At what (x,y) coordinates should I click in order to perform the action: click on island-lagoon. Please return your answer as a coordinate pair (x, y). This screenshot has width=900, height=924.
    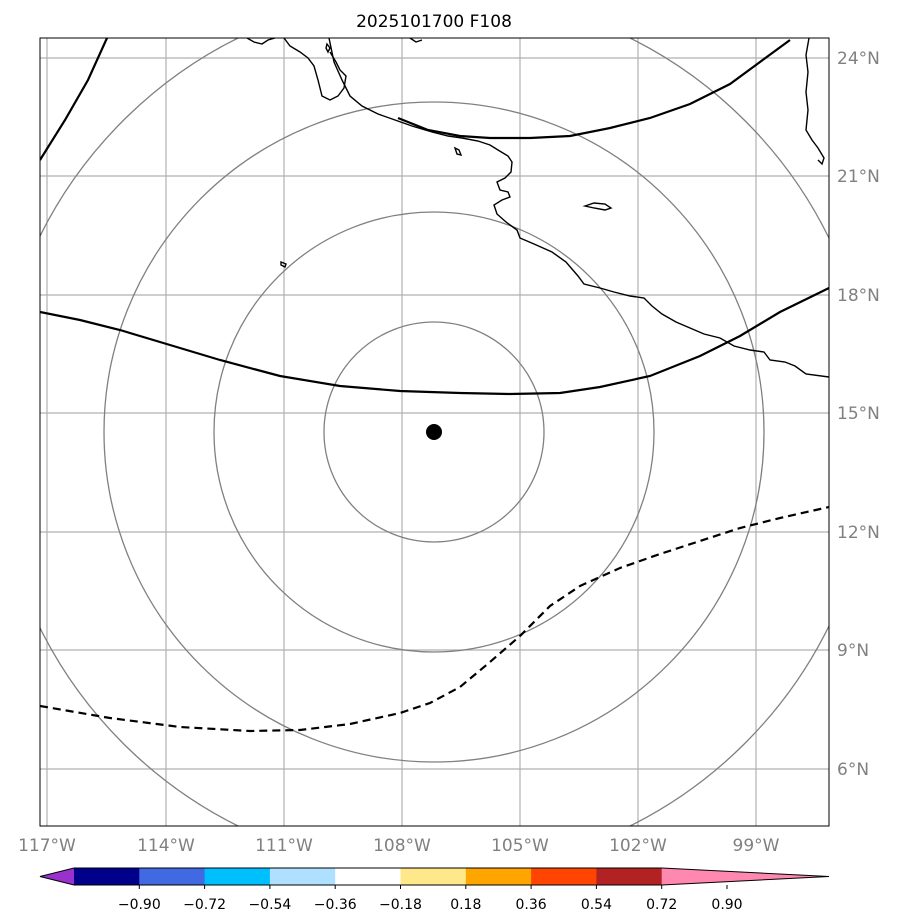
    Looking at the image, I should click on (597, 206).